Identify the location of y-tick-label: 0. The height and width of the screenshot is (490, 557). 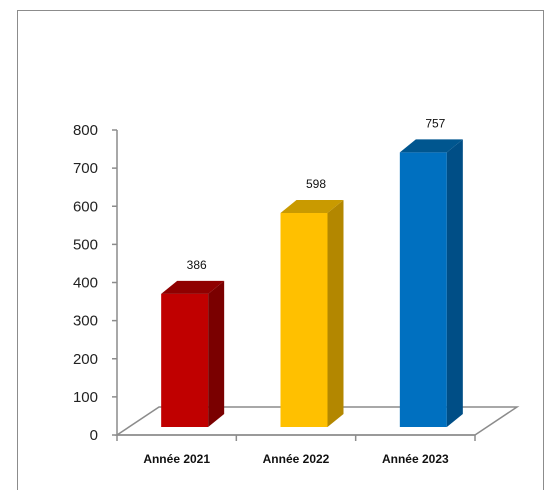
(94, 435).